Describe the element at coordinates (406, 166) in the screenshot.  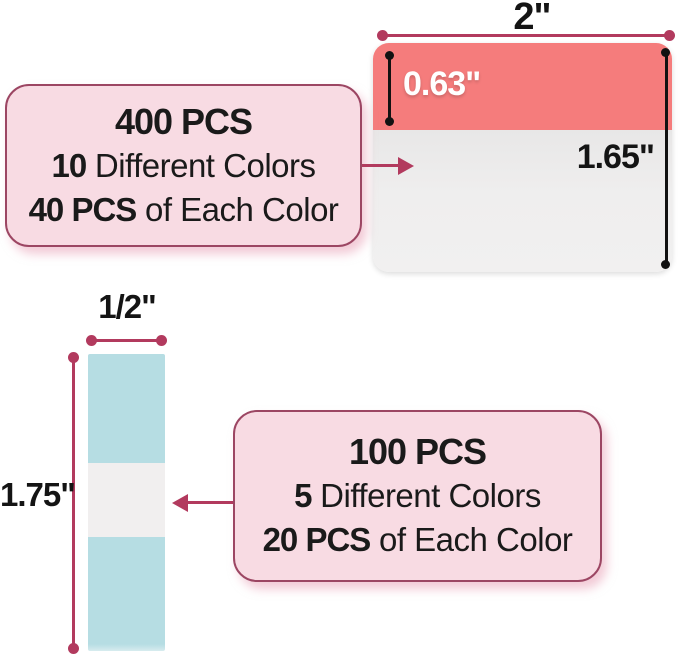
I see `callout-400-arrow-icon` at that location.